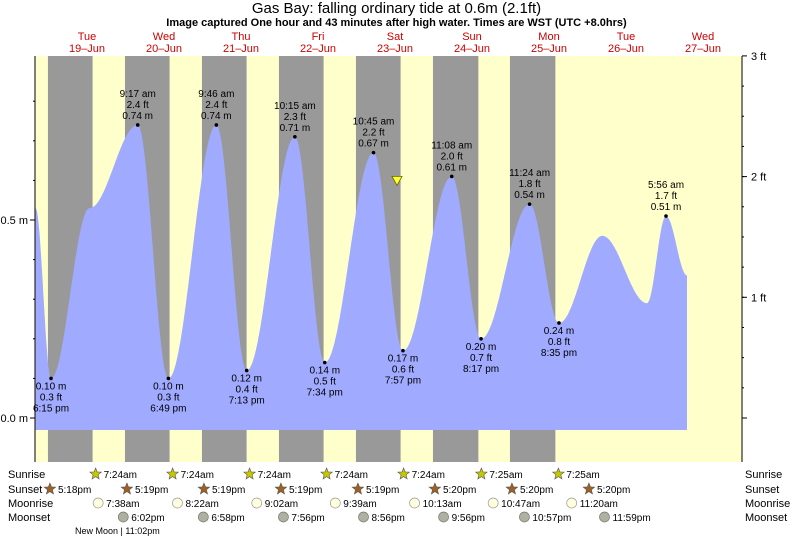 This screenshot has height=538, width=793. I want to click on high-label: 2.3 ft, so click(295, 117).